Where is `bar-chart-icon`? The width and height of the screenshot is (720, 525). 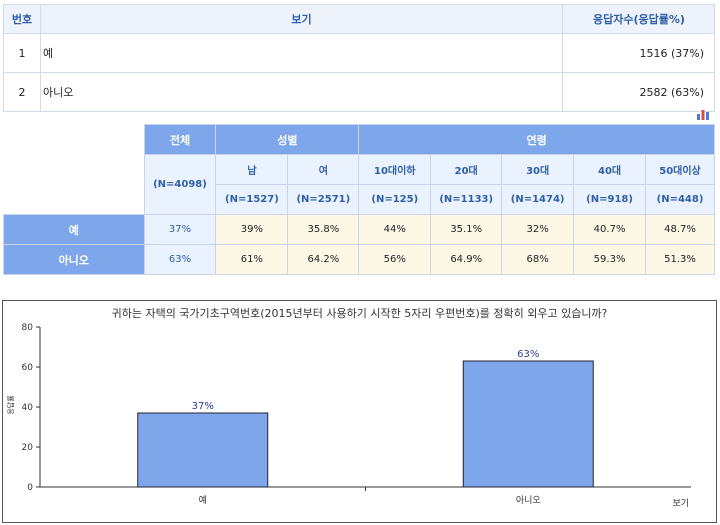 bar-chart-icon is located at coordinates (703, 114).